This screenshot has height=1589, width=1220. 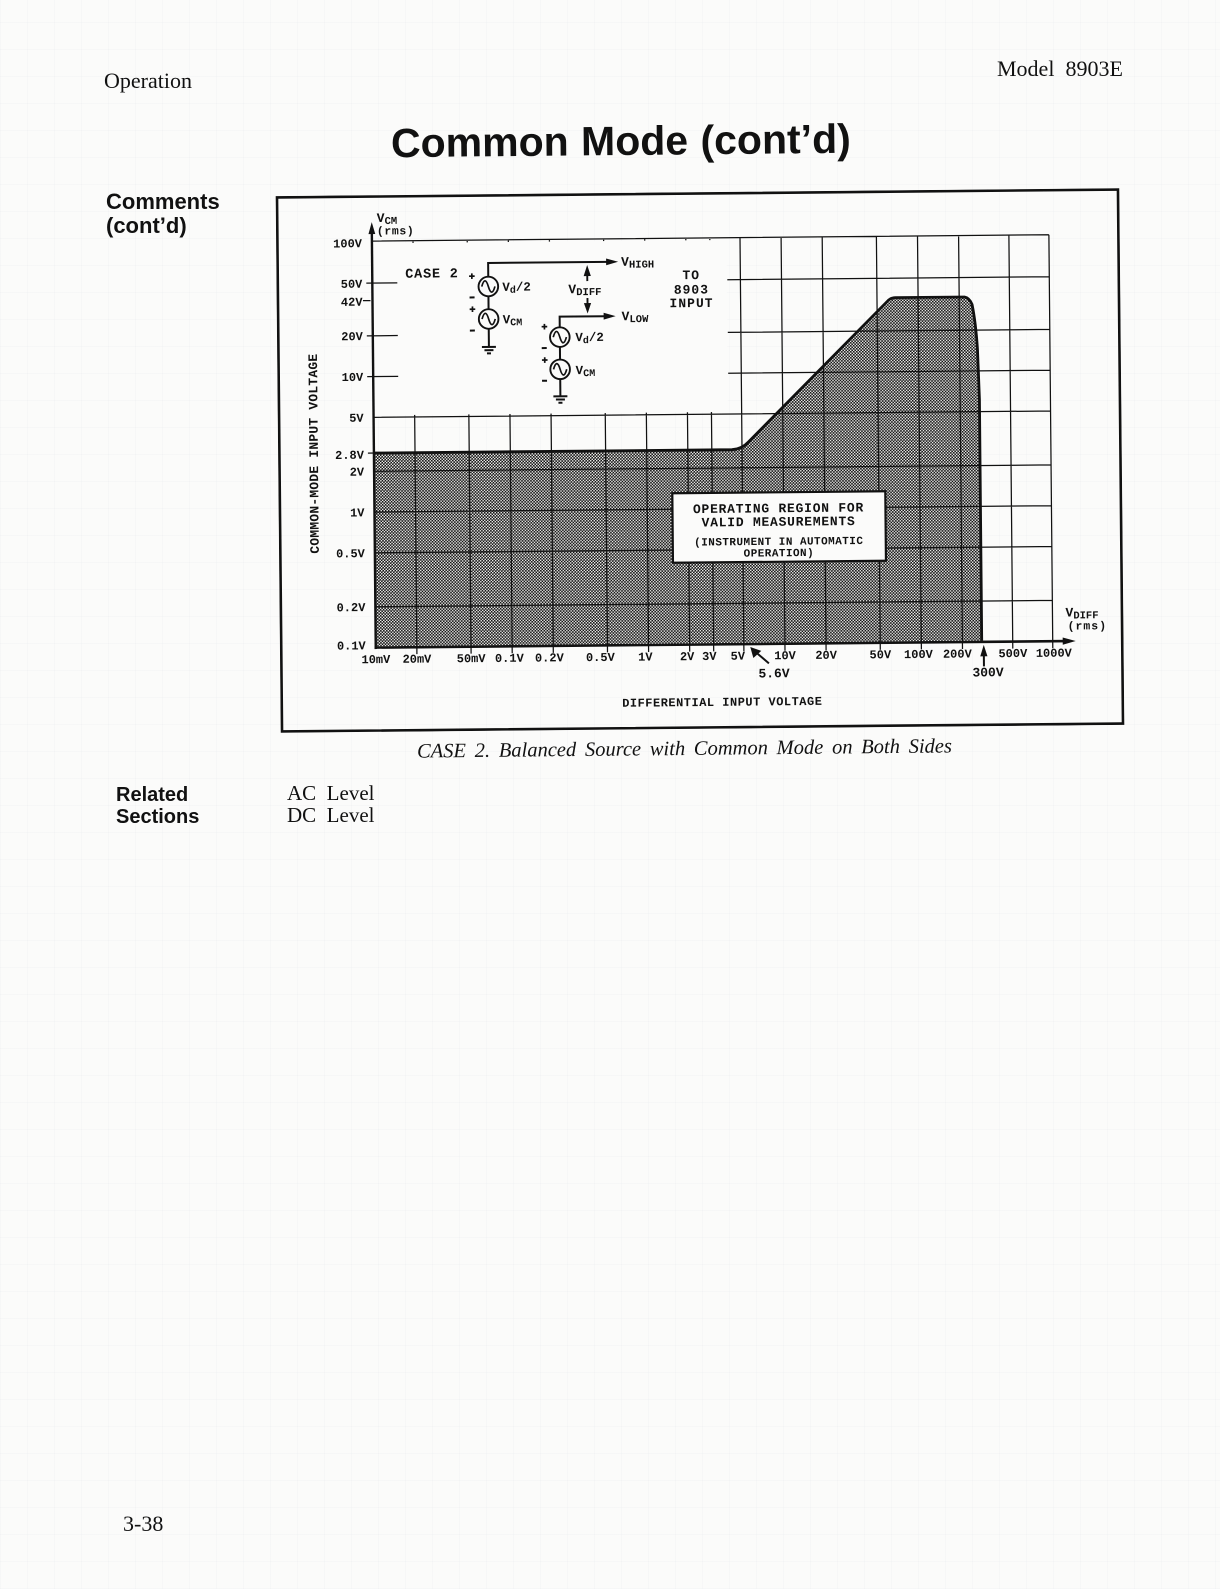 What do you see at coordinates (472, 659) in the screenshot?
I see `svg-text: 50mV` at bounding box center [472, 659].